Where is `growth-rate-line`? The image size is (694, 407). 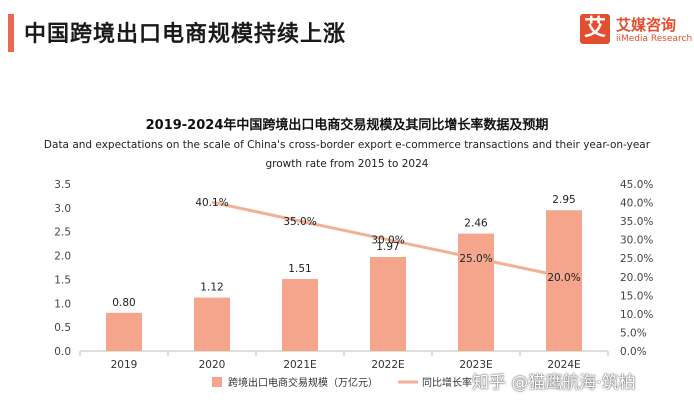 growth-rate-line is located at coordinates (388, 239).